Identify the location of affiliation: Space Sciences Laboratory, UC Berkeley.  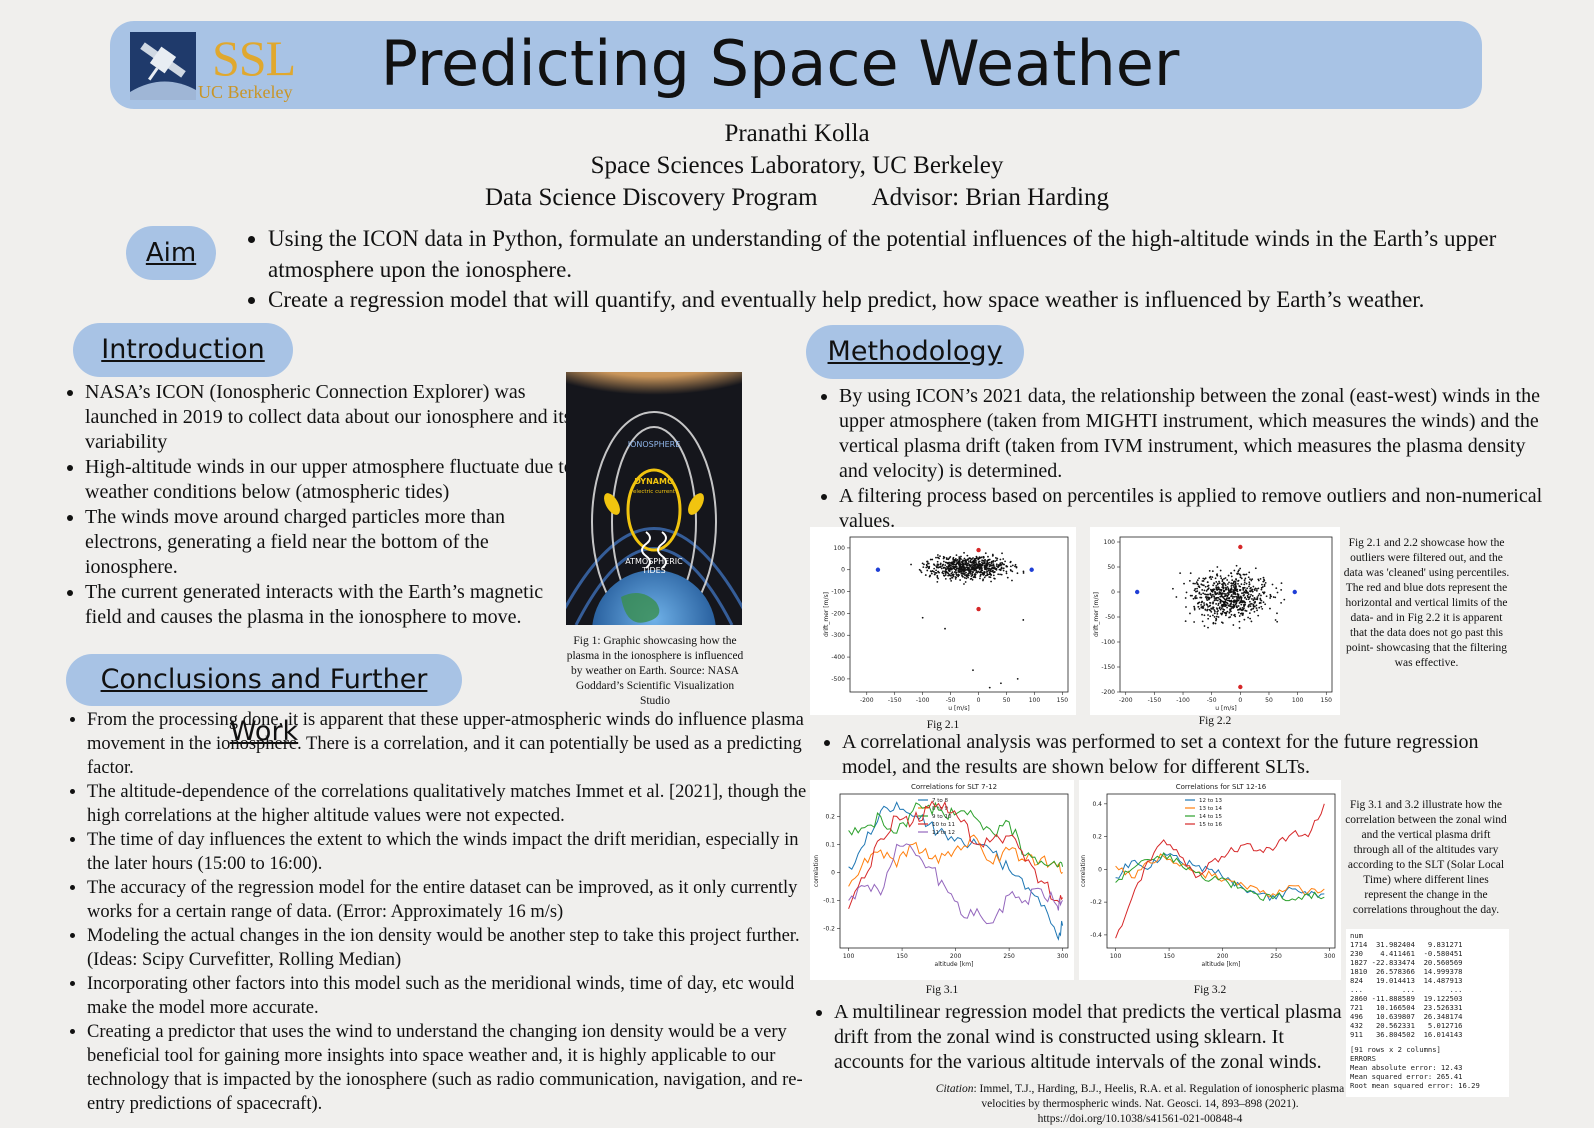
(797, 165).